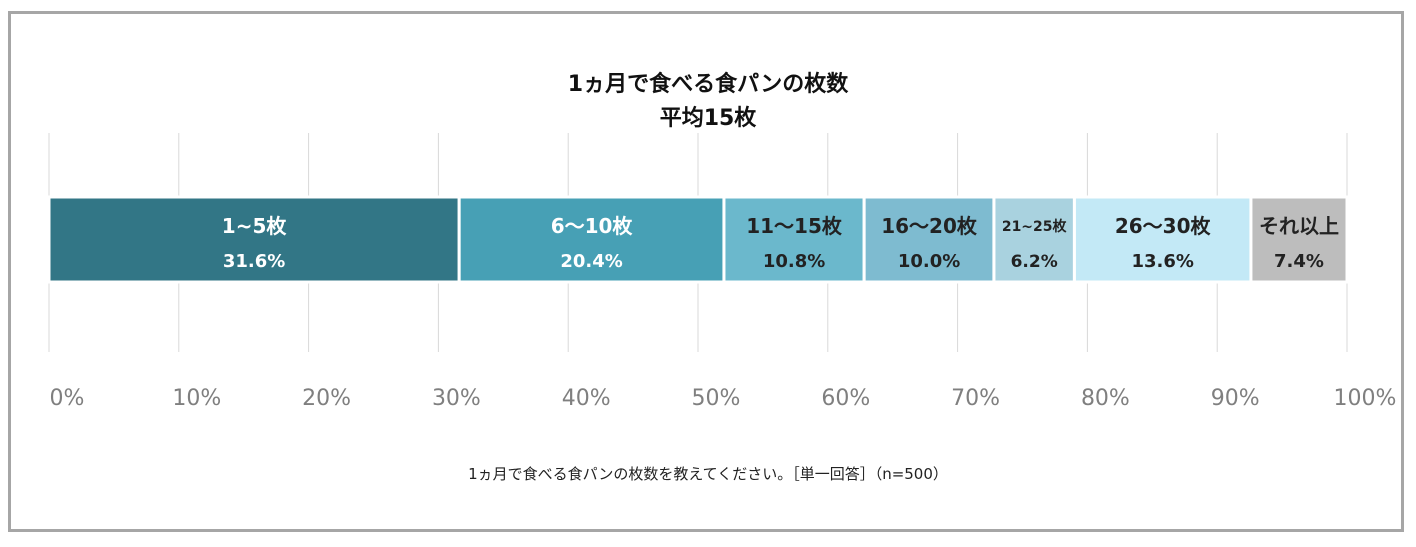 This screenshot has height=547, width=1416. What do you see at coordinates (794, 226) in the screenshot?
I see `segment-category-label: 11～15枚` at bounding box center [794, 226].